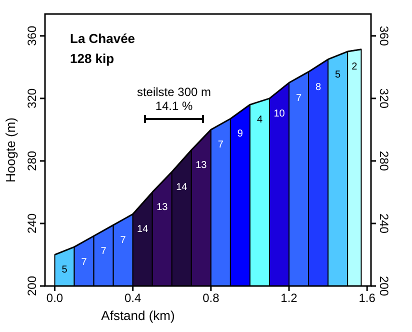 The height and width of the screenshot is (332, 412). I want to click on annotation: 14.1 %, so click(174, 106).